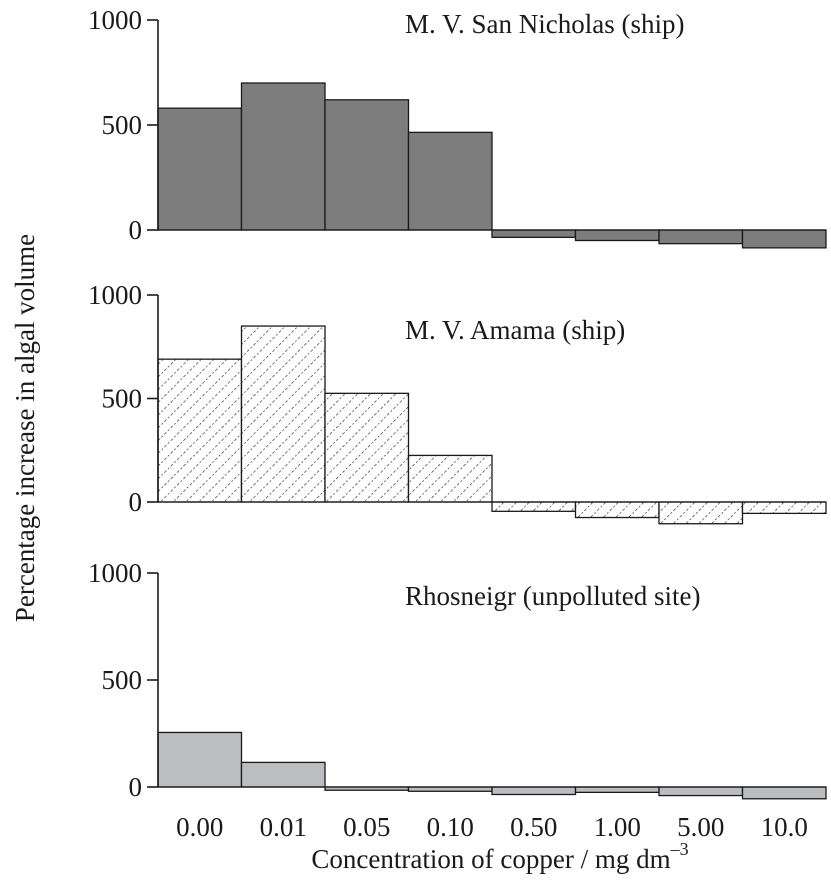 The width and height of the screenshot is (831, 890). I want to click on y-axis-title: Percentage increase in algal volume, so click(25, 428).